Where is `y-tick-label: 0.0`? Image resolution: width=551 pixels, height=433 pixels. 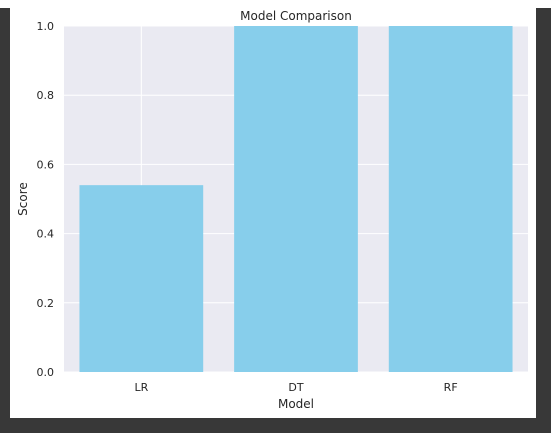 y-tick-label: 0.0 is located at coordinates (46, 372).